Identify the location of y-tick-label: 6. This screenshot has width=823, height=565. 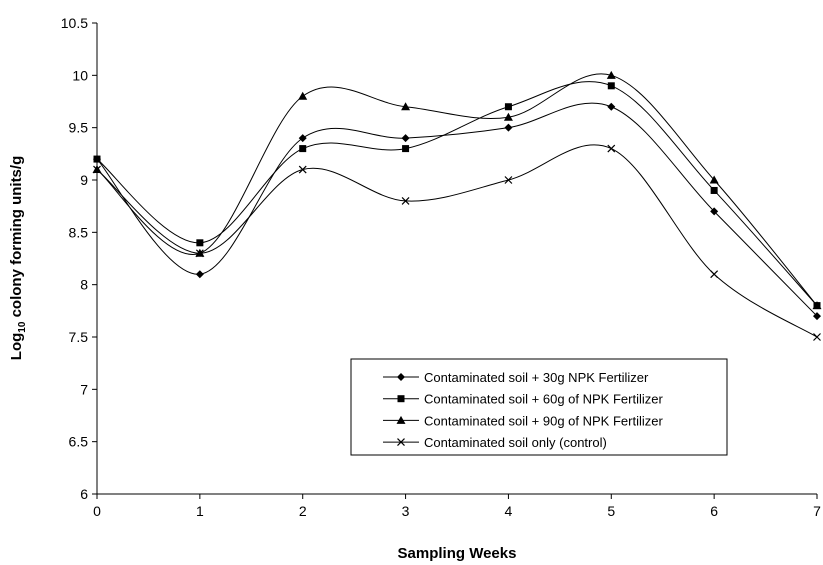
(84, 494).